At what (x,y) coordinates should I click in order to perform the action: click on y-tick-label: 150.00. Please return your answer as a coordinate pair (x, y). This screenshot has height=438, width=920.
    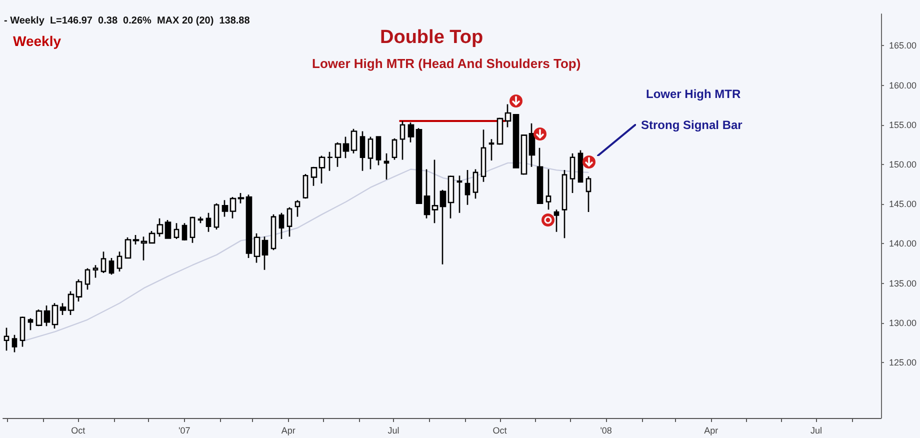
    Looking at the image, I should click on (903, 165).